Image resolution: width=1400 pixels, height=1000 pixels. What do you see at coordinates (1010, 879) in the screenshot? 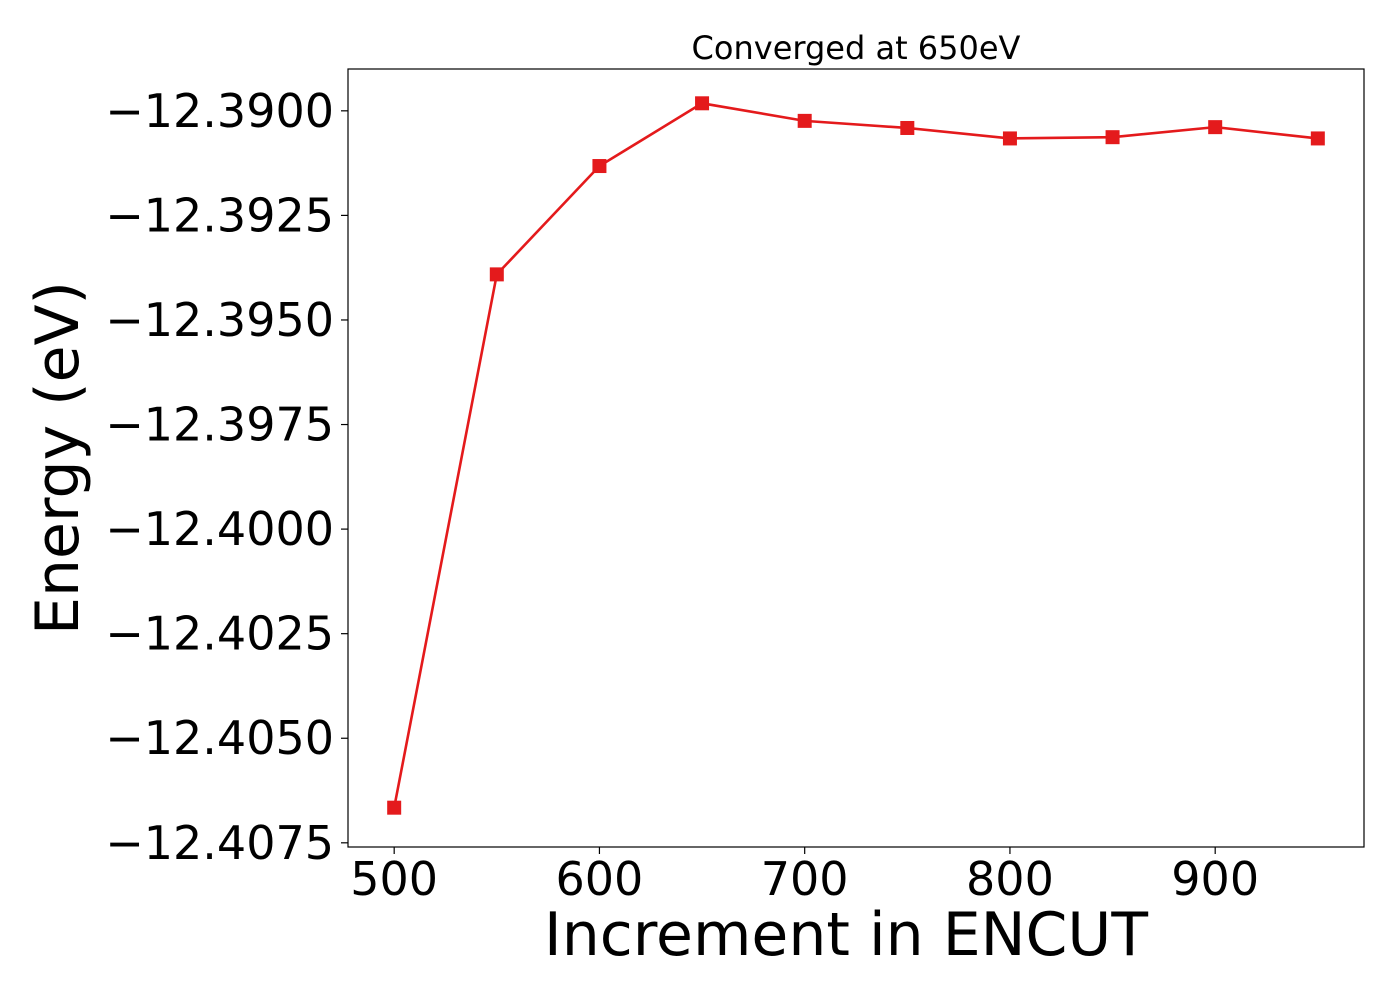
I see `x-tick-label: 800` at bounding box center [1010, 879].